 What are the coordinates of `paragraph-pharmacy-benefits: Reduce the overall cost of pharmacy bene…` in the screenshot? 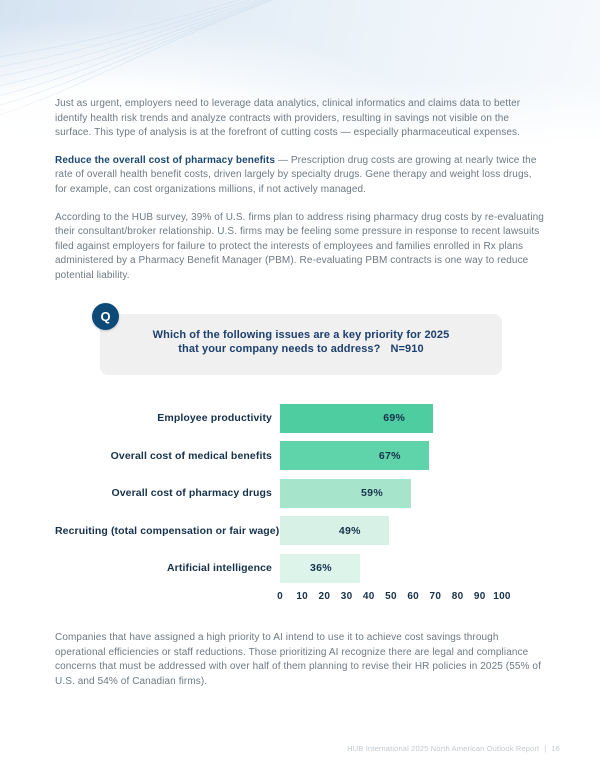 It's located at (300, 176).